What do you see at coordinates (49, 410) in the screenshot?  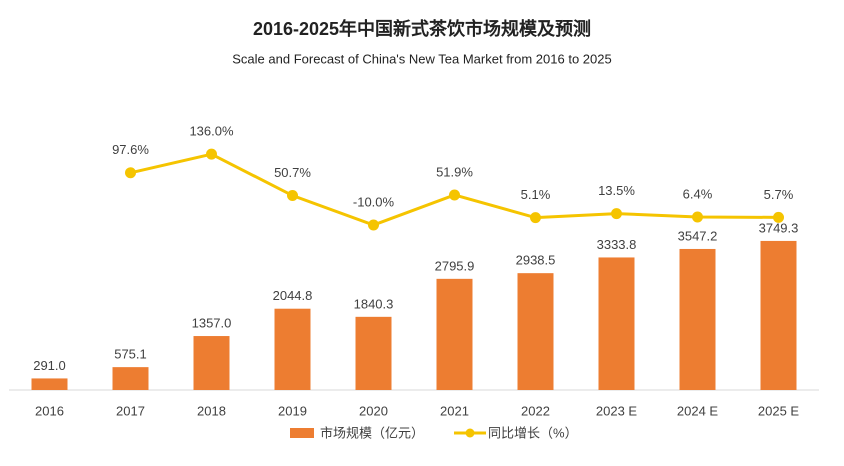 I see `x-tick-label: 2016` at bounding box center [49, 410].